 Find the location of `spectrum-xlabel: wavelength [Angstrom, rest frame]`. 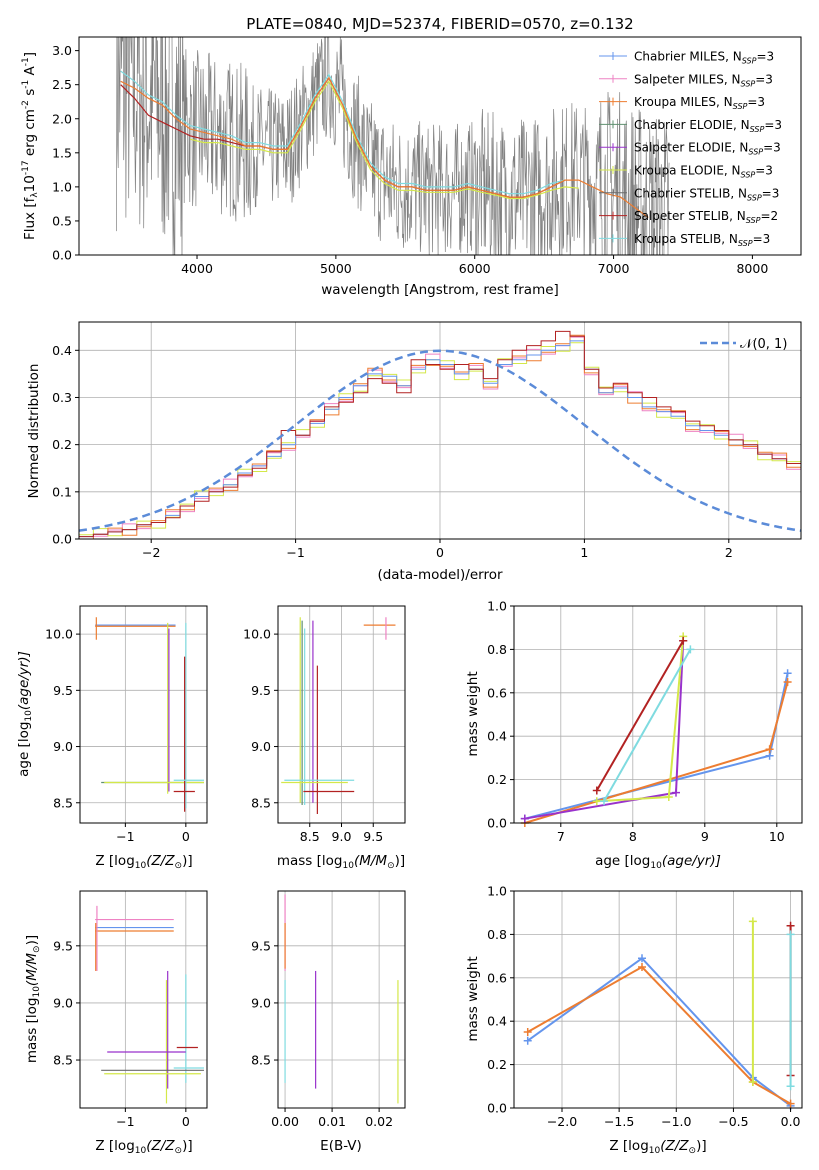

spectrum-xlabel: wavelength [Angstrom, rest frame] is located at coordinates (440, 290).